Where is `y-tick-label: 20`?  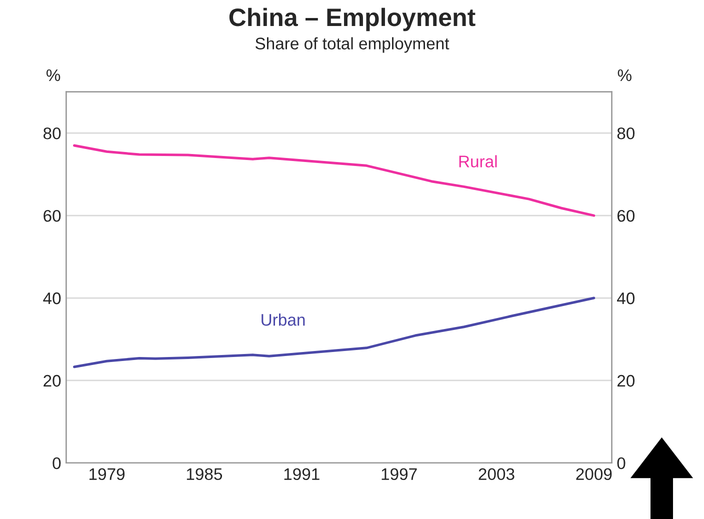 y-tick-label: 20 is located at coordinates (52, 380).